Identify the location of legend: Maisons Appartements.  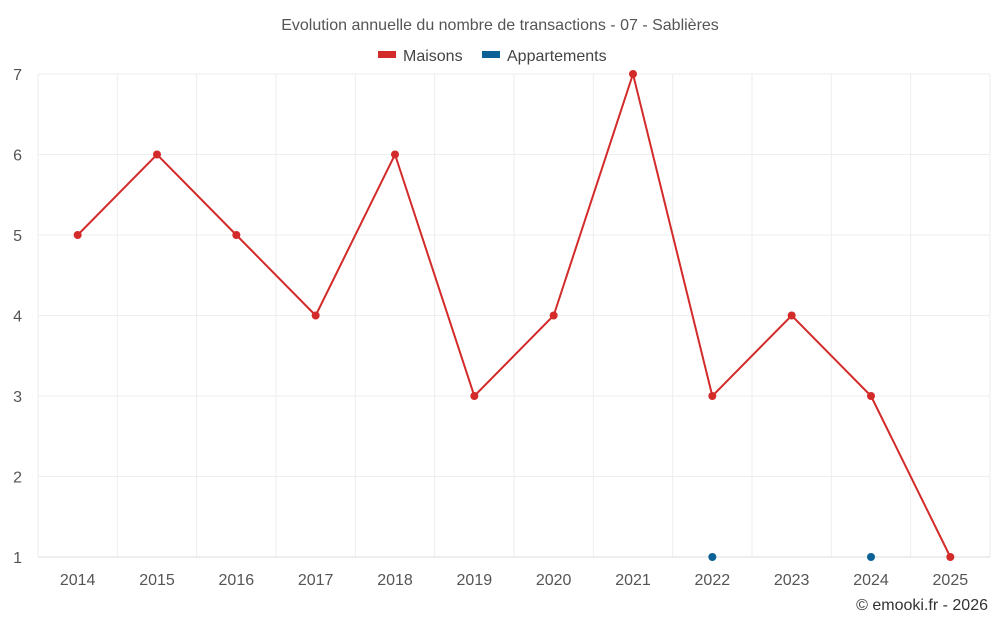
(492, 56).